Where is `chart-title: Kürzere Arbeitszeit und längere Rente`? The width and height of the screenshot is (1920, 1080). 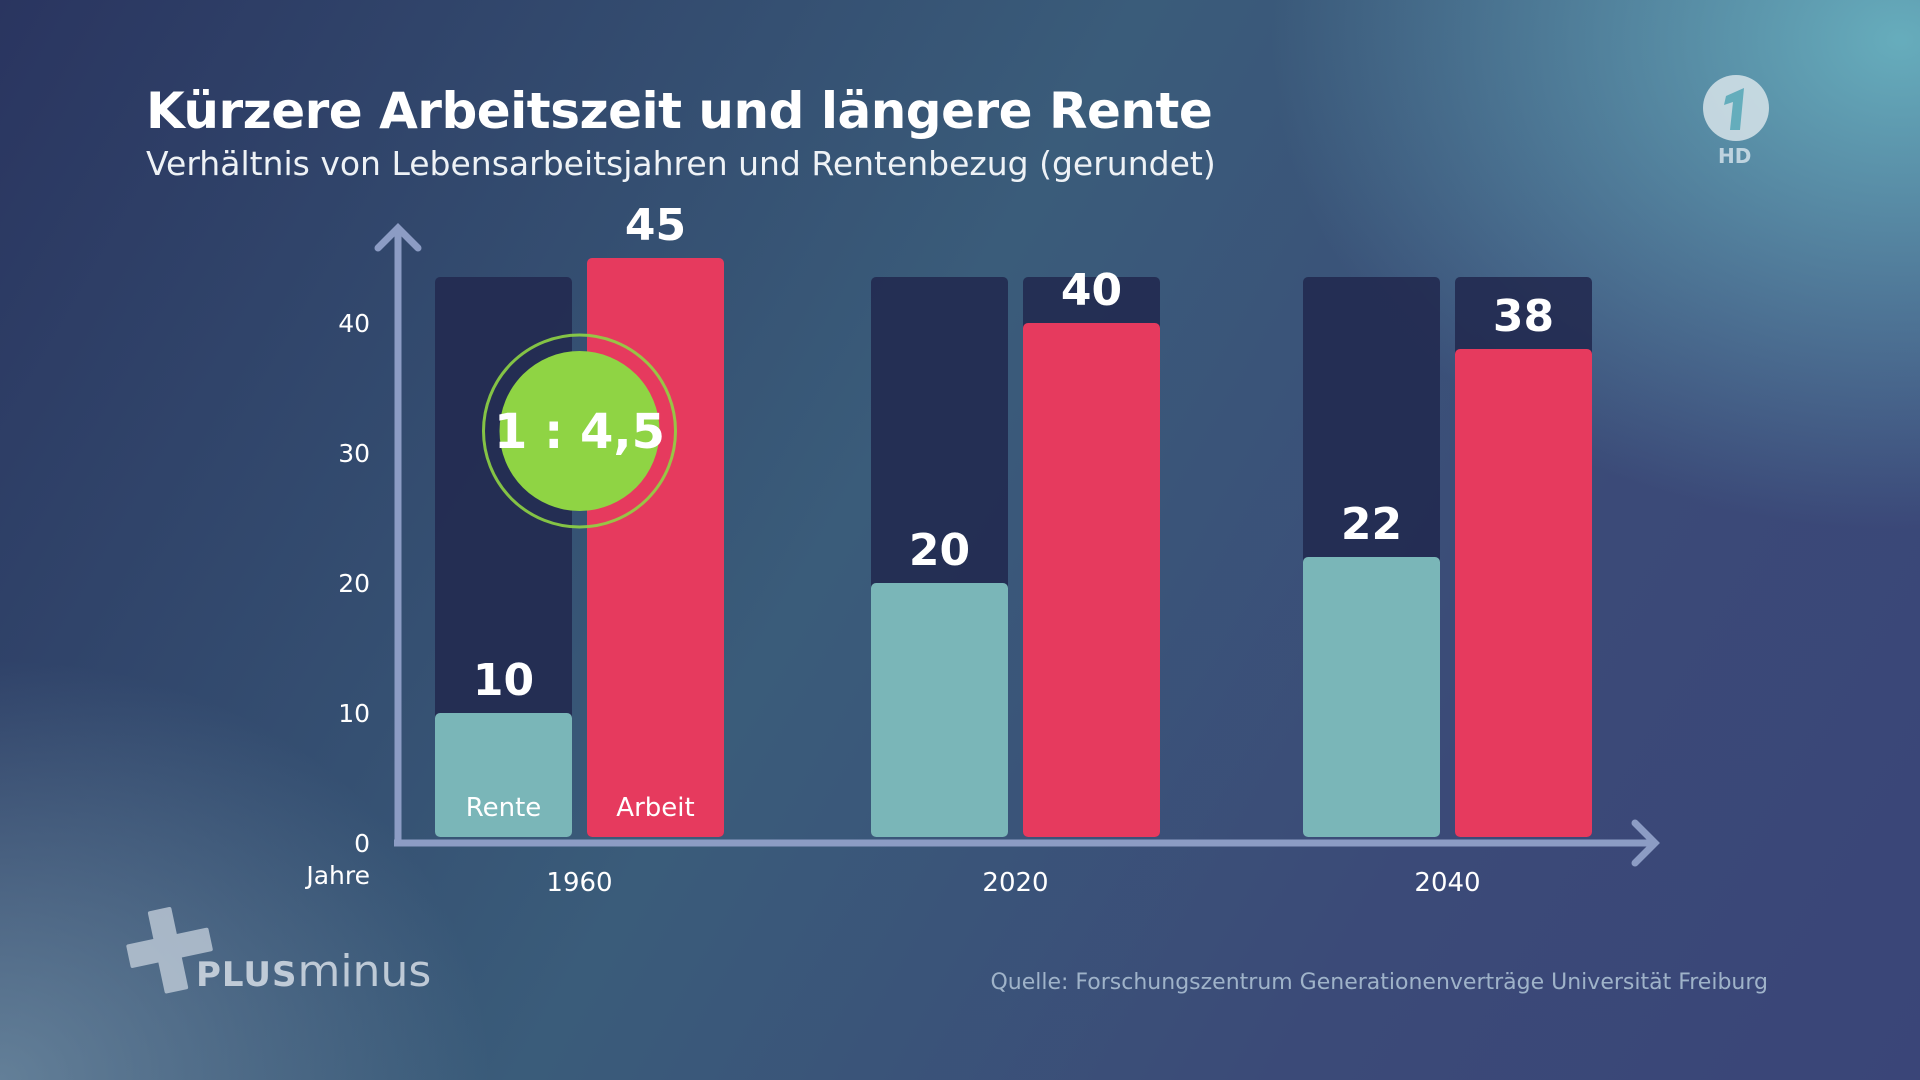
chart-title: Kürzere Arbeitszeit und längere Rente is located at coordinates (679, 111).